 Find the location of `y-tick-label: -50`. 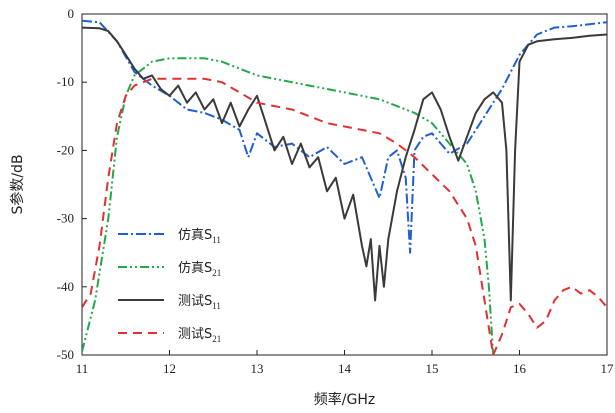

y-tick-label: -50 is located at coordinates (65, 354).